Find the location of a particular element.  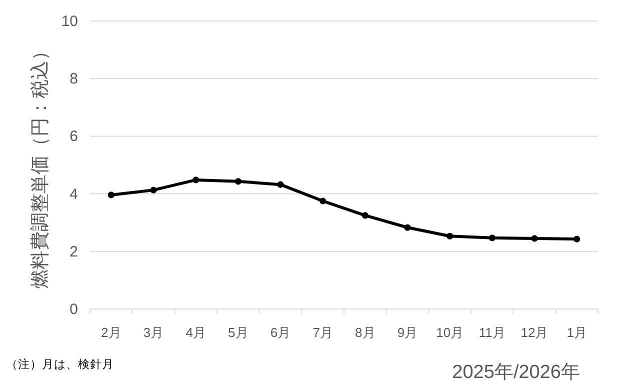

x-tick-label: 5月 is located at coordinates (238, 332).